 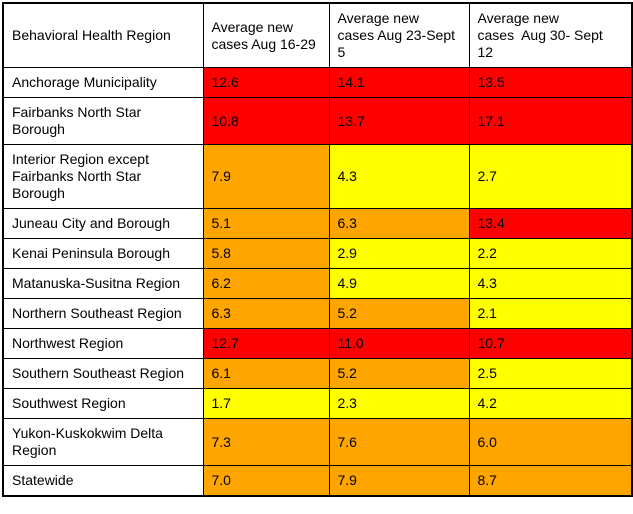 What do you see at coordinates (103, 253) in the screenshot?
I see `region-cell: Kenai Peninsula Borough` at bounding box center [103, 253].